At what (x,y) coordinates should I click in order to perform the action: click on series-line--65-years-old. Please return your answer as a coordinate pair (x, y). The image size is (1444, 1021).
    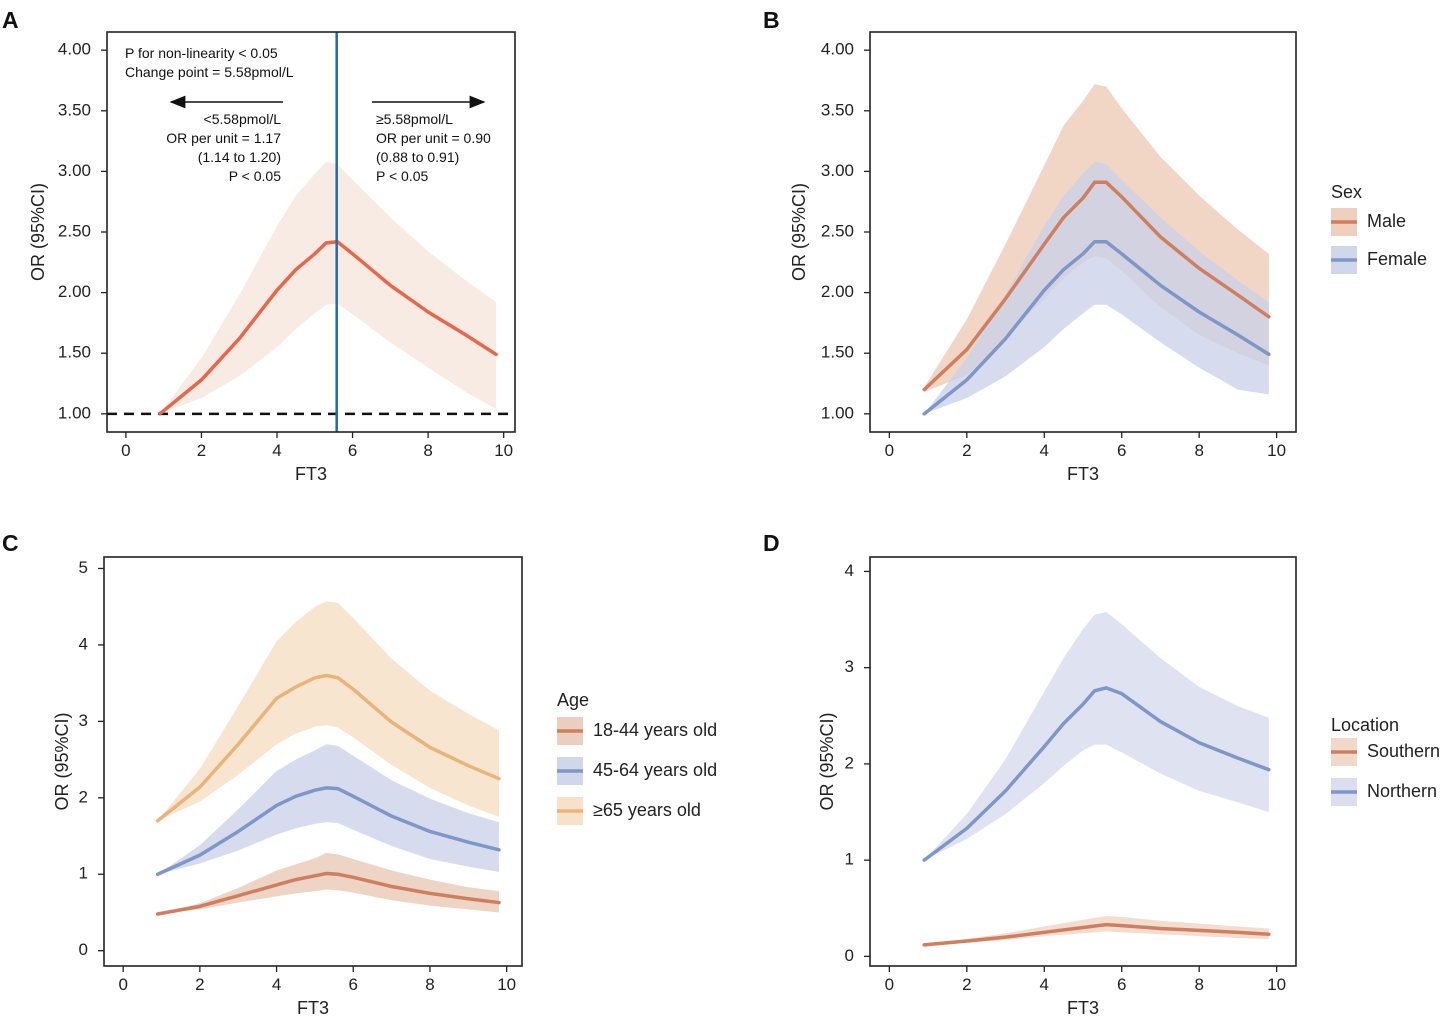
    Looking at the image, I should click on (328, 748).